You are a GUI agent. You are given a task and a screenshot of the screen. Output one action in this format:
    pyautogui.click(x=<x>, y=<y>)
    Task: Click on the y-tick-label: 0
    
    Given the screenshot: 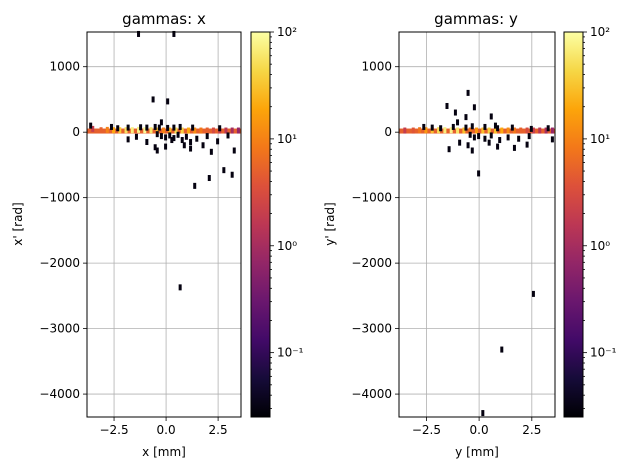 What is the action you would take?
    pyautogui.click(x=76, y=132)
    